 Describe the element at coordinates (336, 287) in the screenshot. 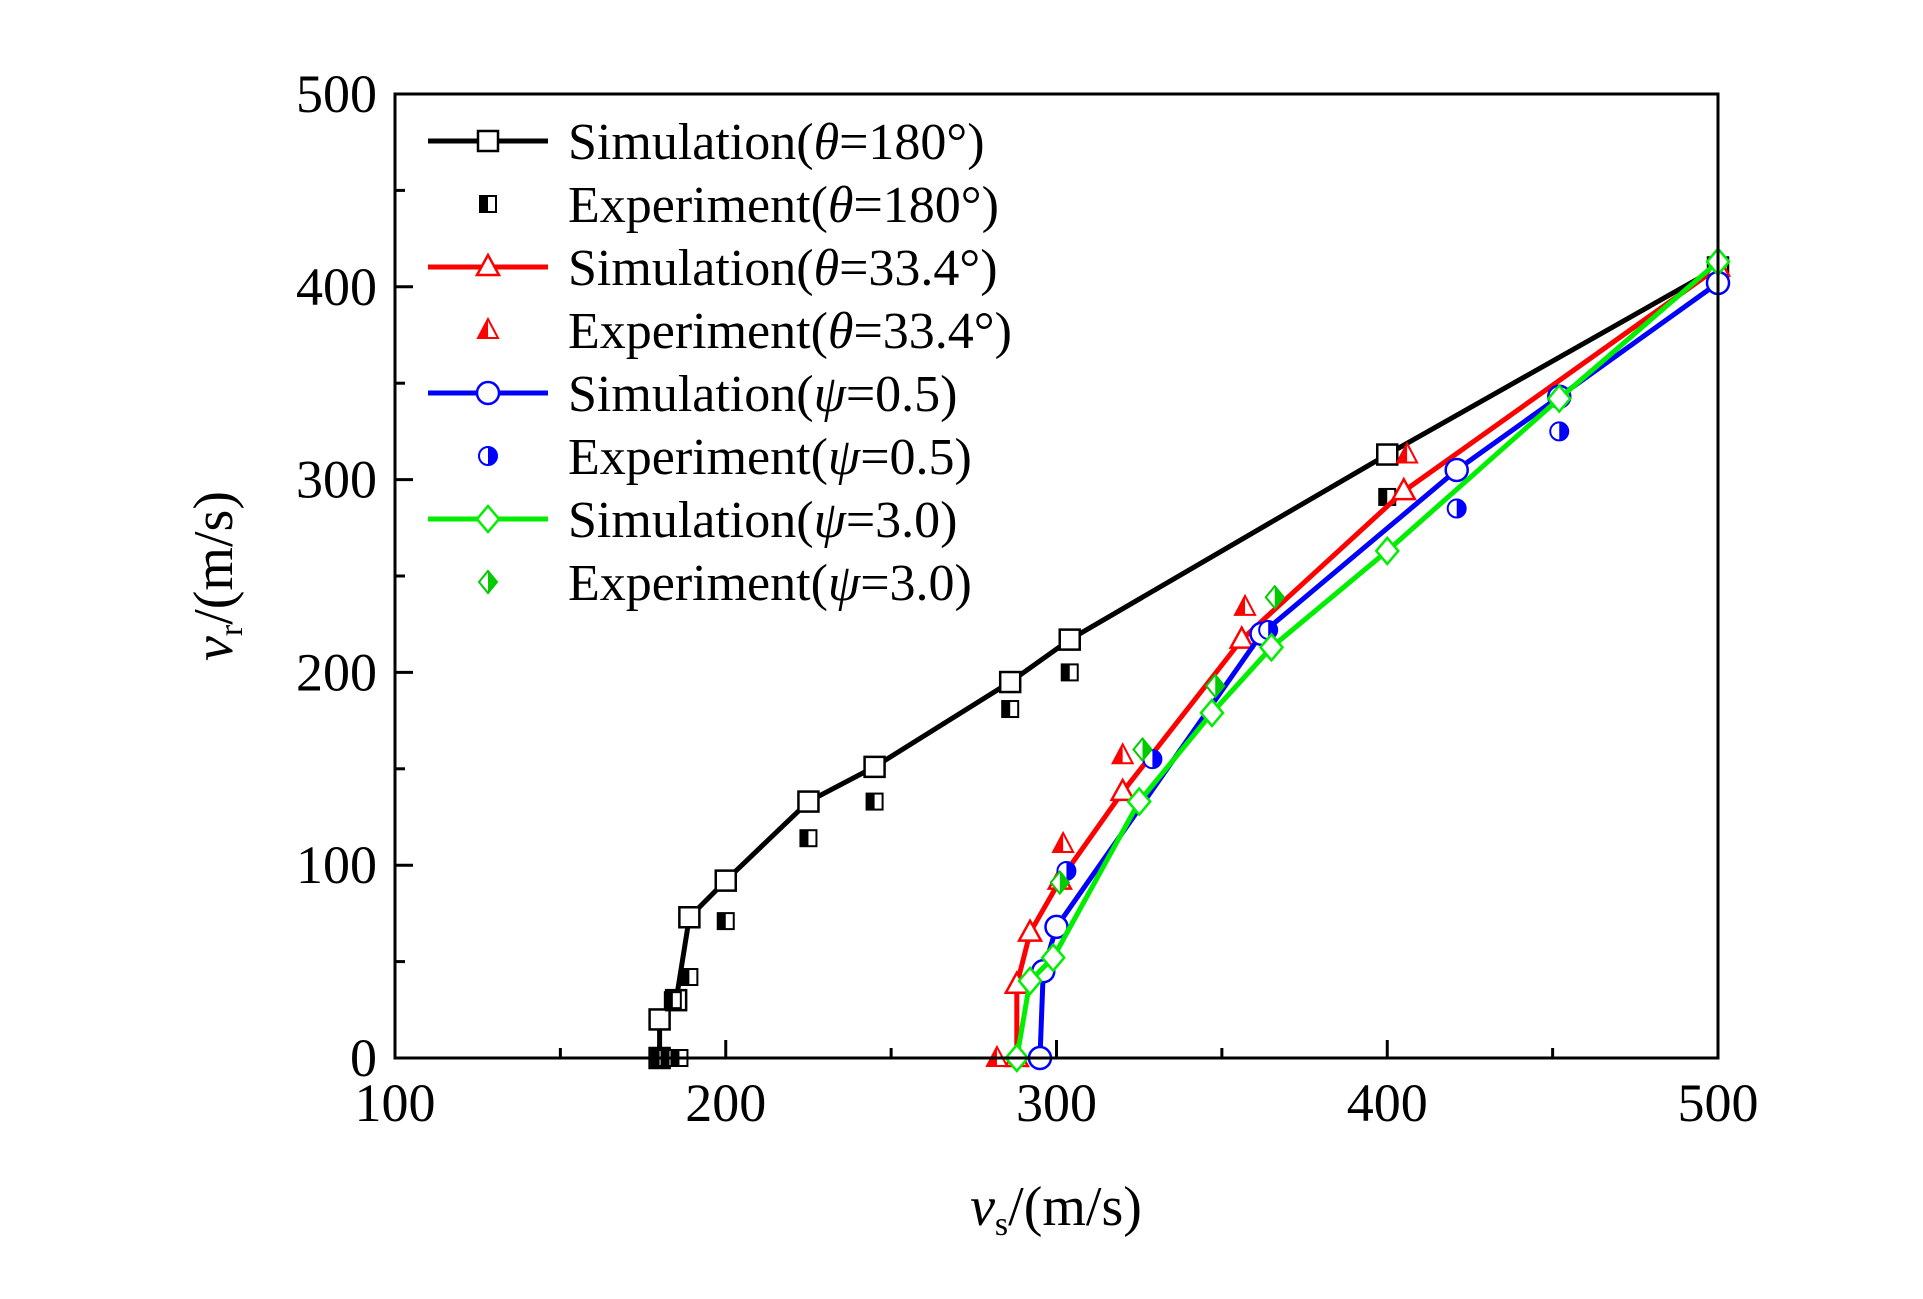

I see `y-tick-label: 400` at that location.